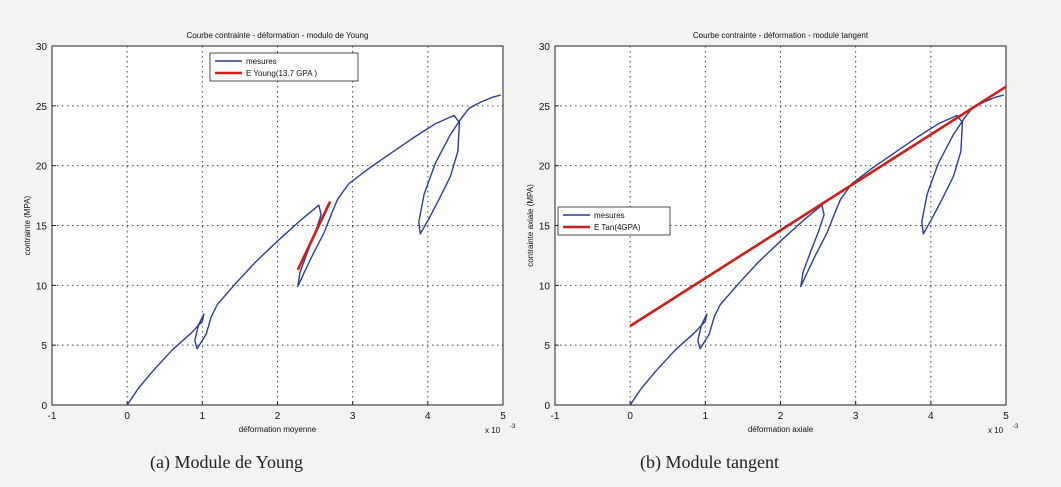 This screenshot has height=487, width=1061. What do you see at coordinates (709, 462) in the screenshot?
I see `caption-tangent: (b) Module tangent` at bounding box center [709, 462].